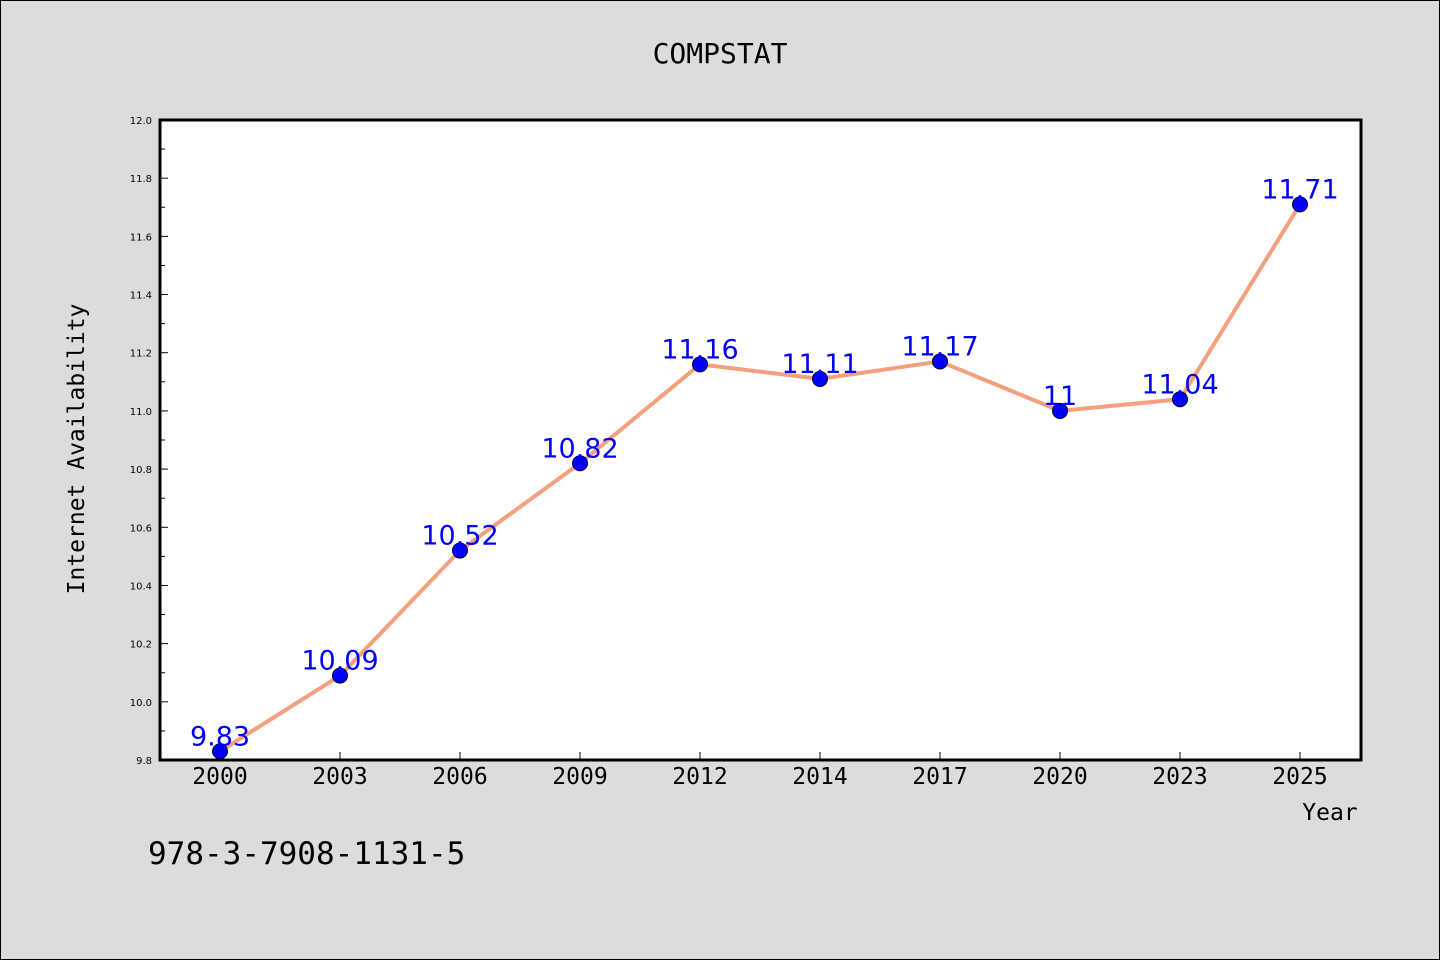 The width and height of the screenshot is (1440, 960). What do you see at coordinates (141, 121) in the screenshot?
I see `y-tick-label: 12.0` at bounding box center [141, 121].